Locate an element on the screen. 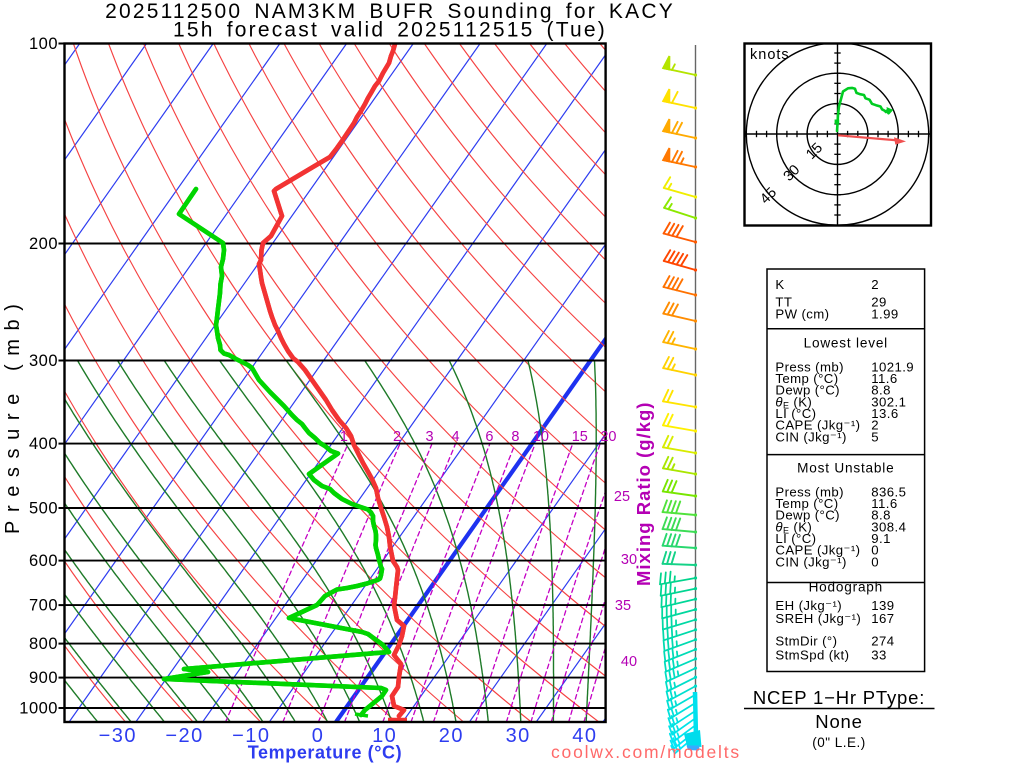 Image resolution: width=1024 pixels, height=773 pixels. svg-text: 1.99 is located at coordinates (884, 313).